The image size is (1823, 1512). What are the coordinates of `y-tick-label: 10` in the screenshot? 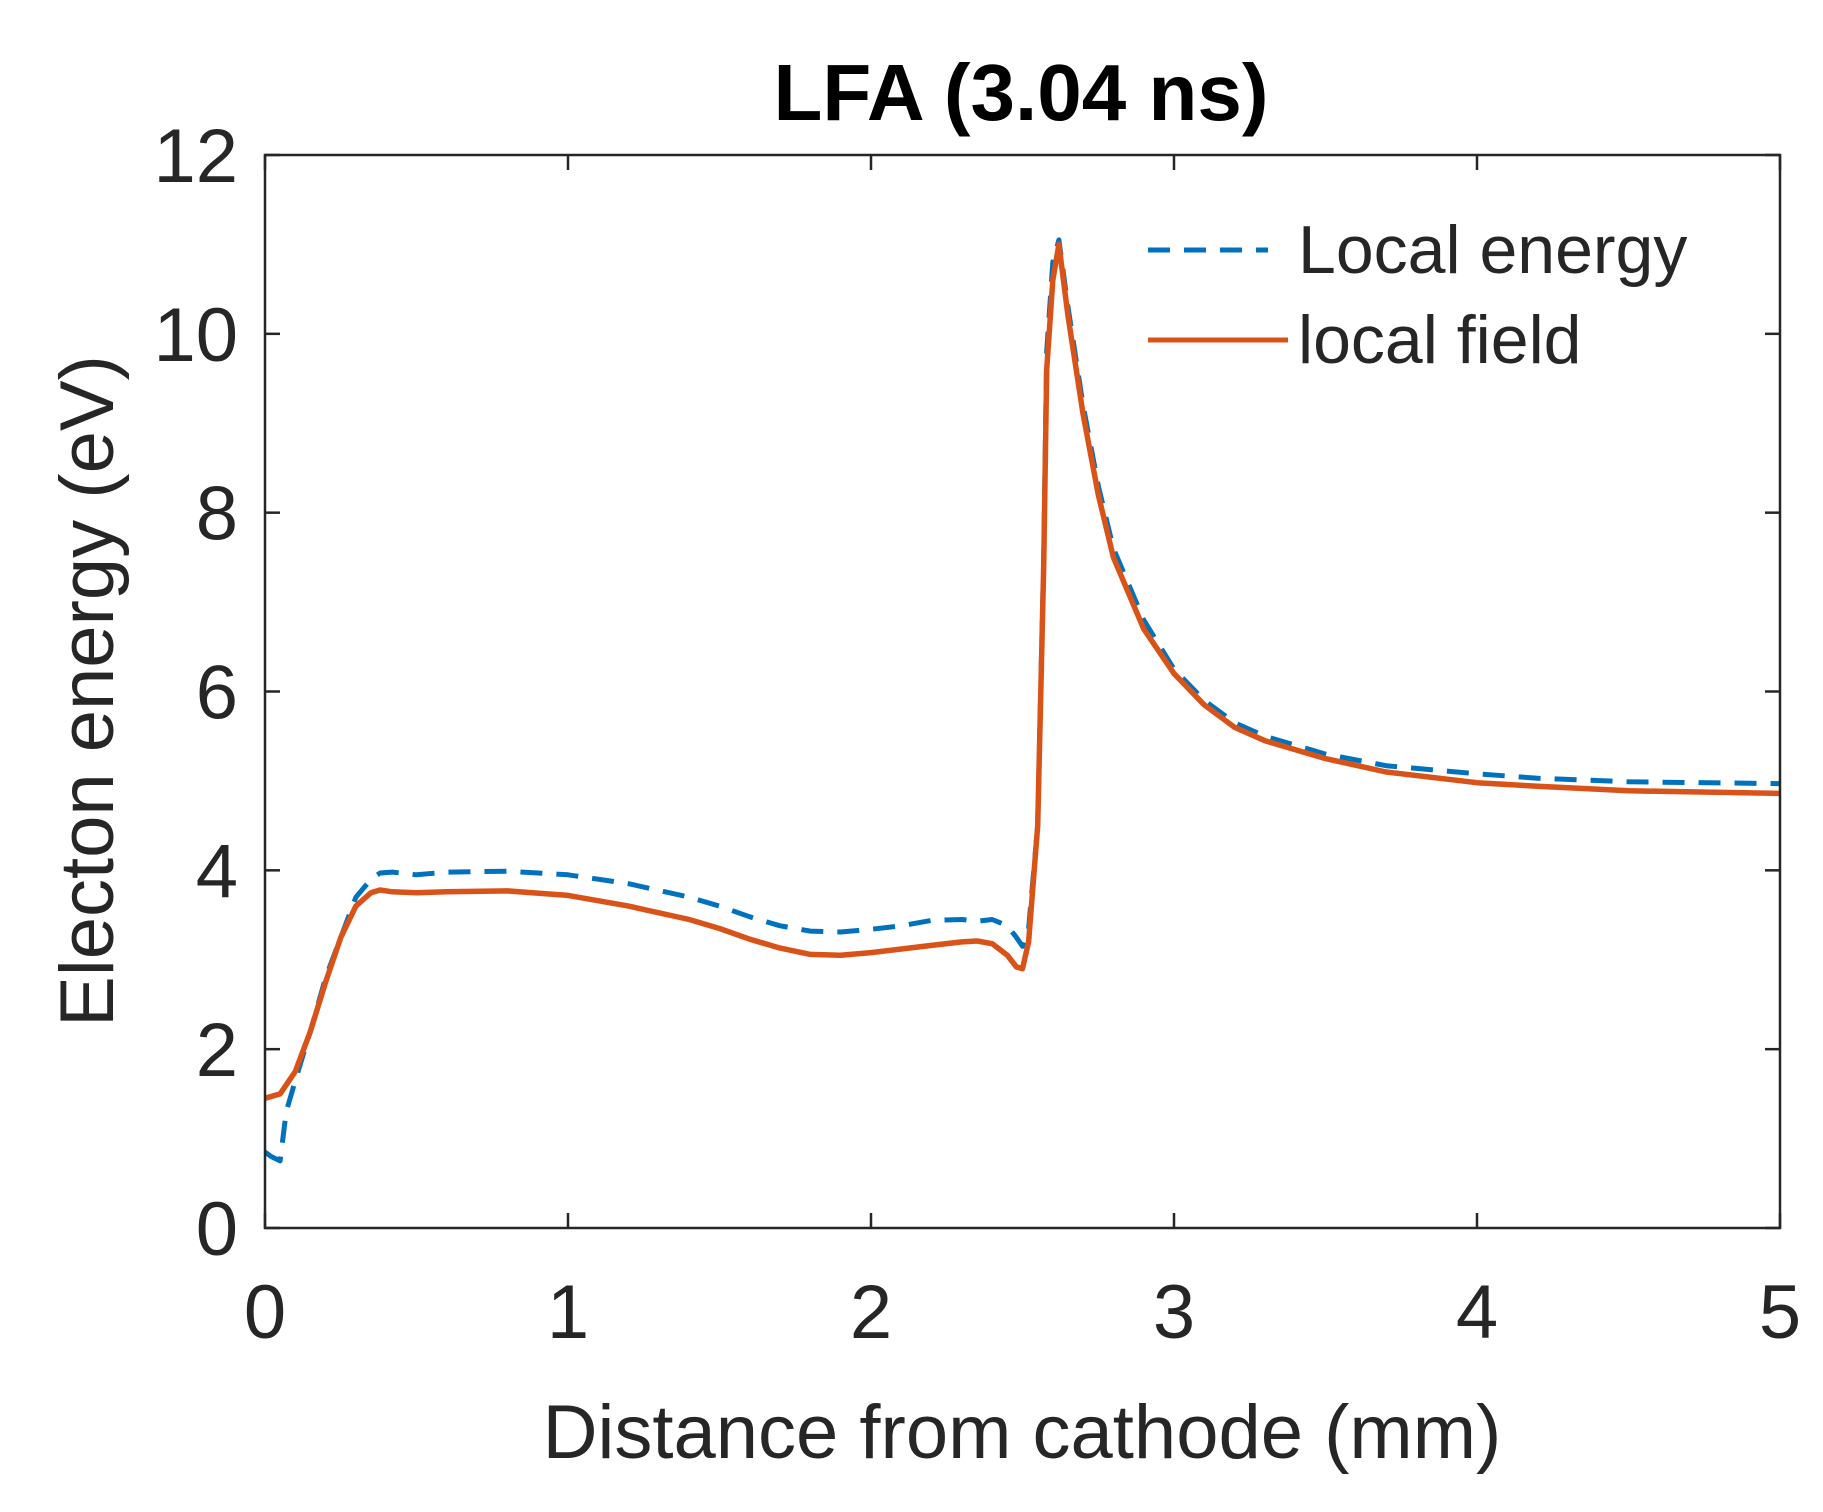 It's located at (195, 335).